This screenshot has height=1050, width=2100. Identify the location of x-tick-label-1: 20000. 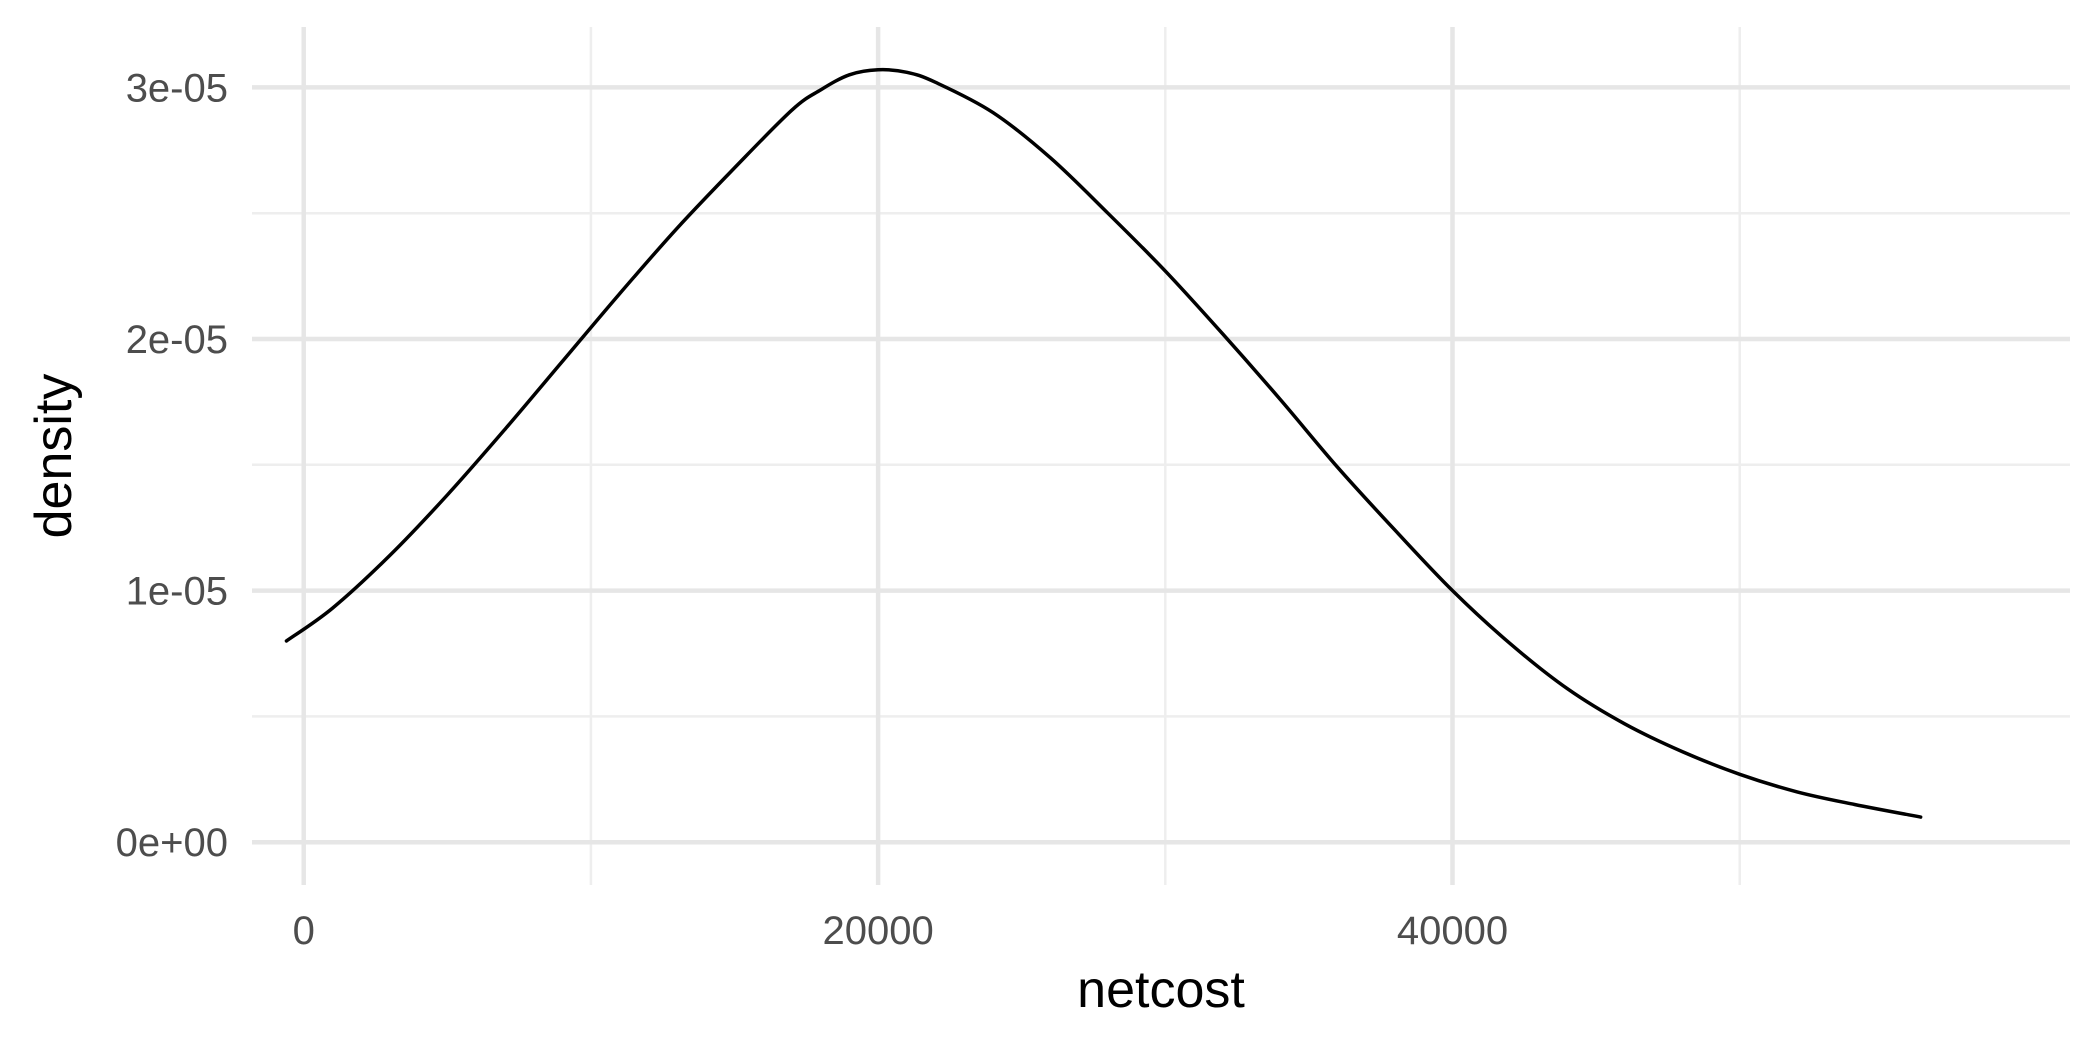
(877, 931).